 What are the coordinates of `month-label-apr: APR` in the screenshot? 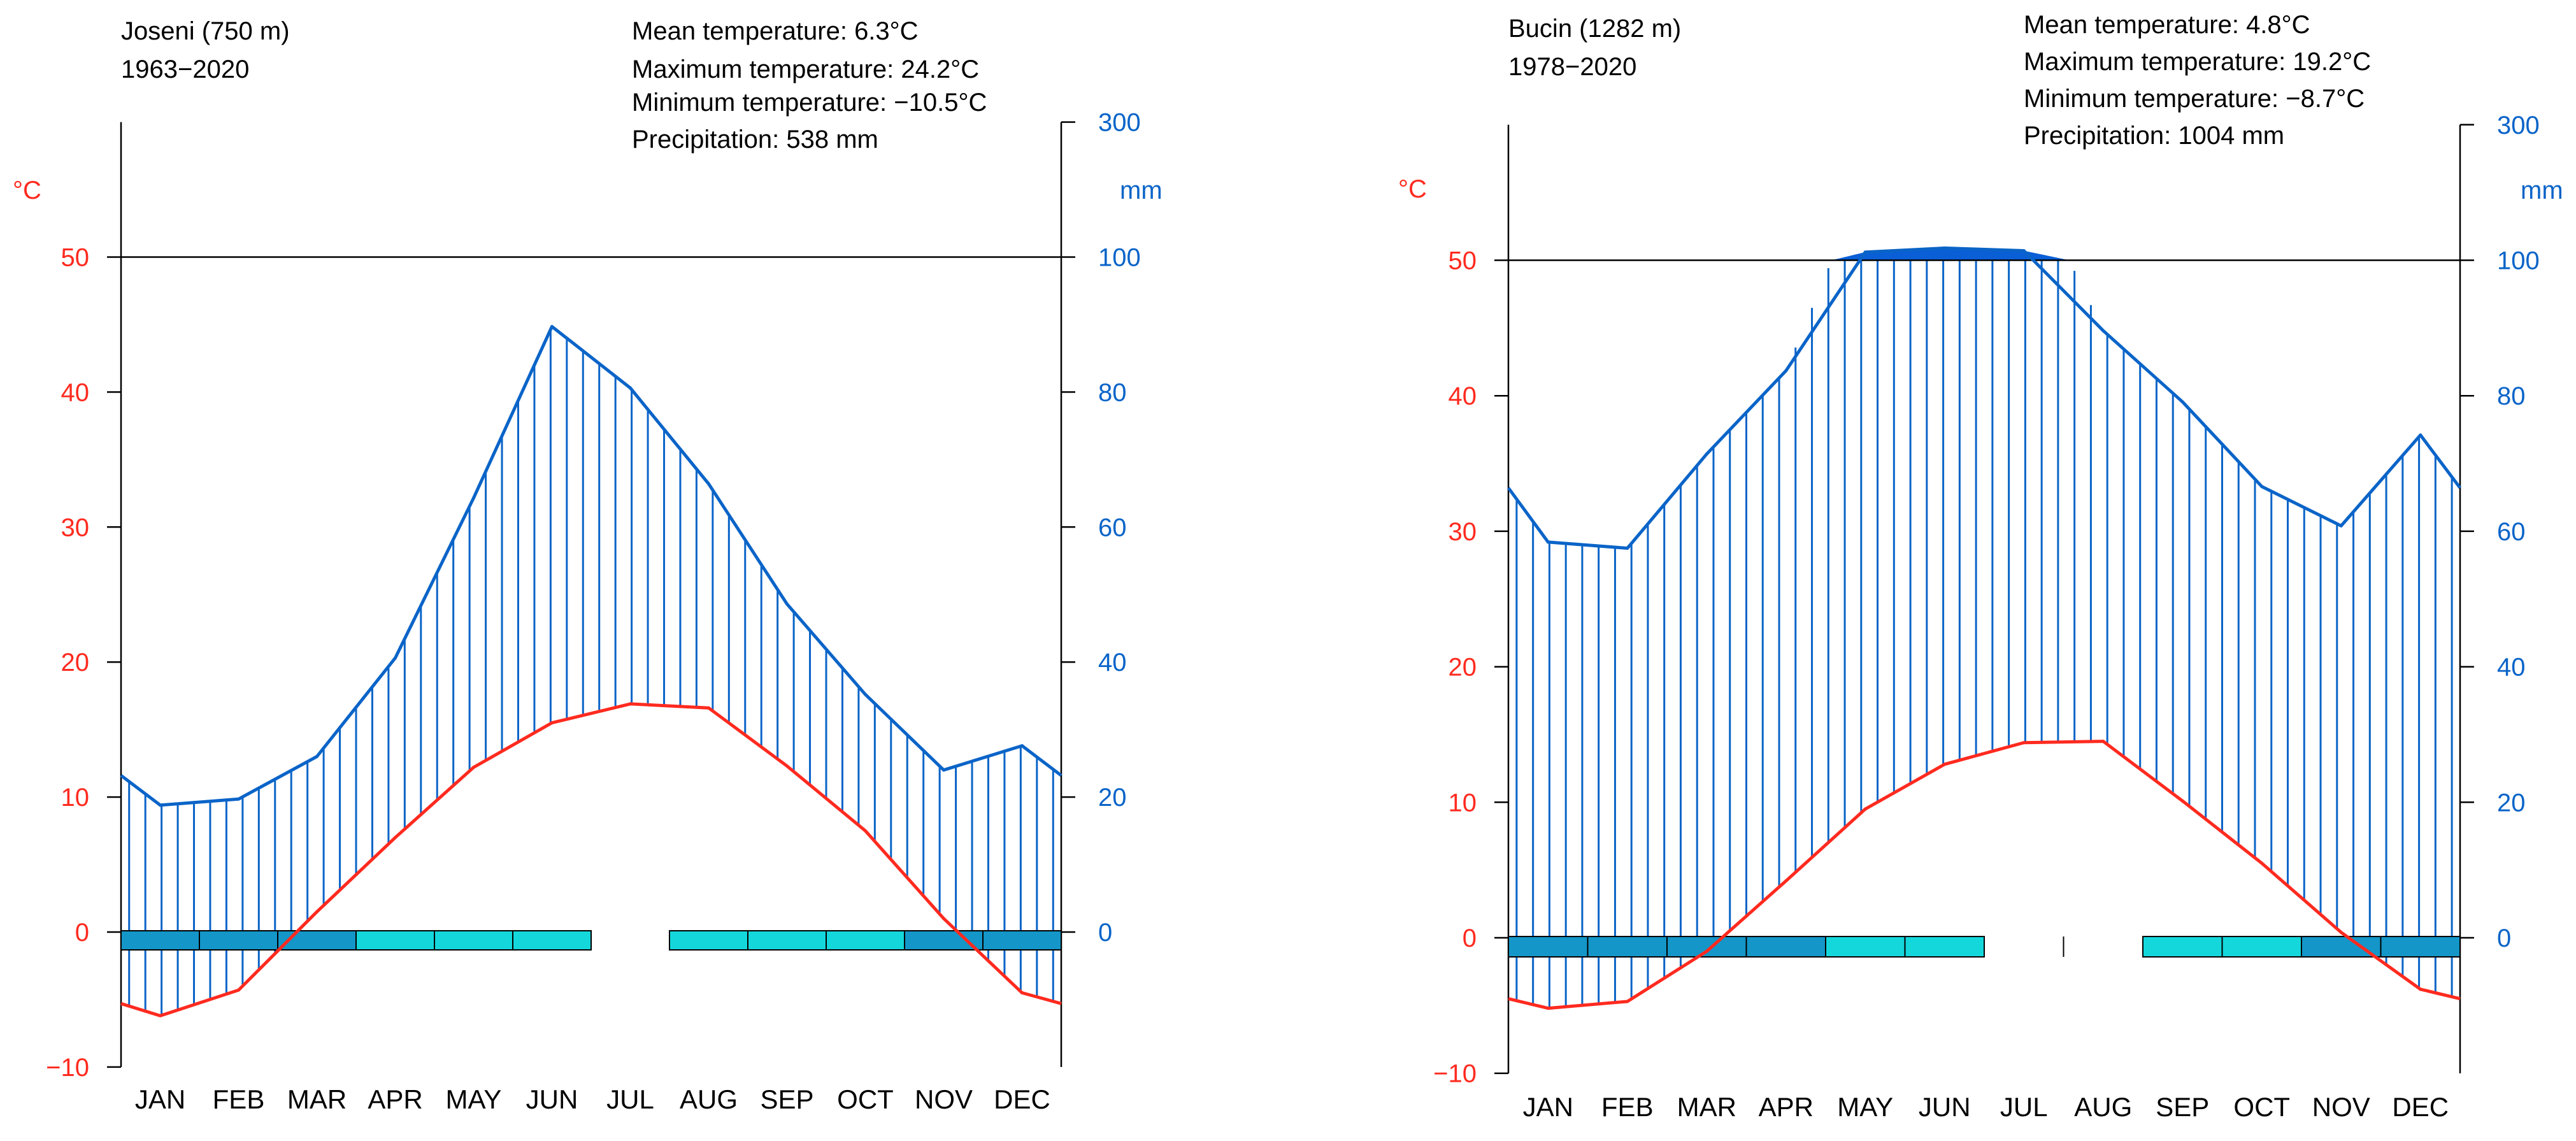 It's located at (1786, 1107).